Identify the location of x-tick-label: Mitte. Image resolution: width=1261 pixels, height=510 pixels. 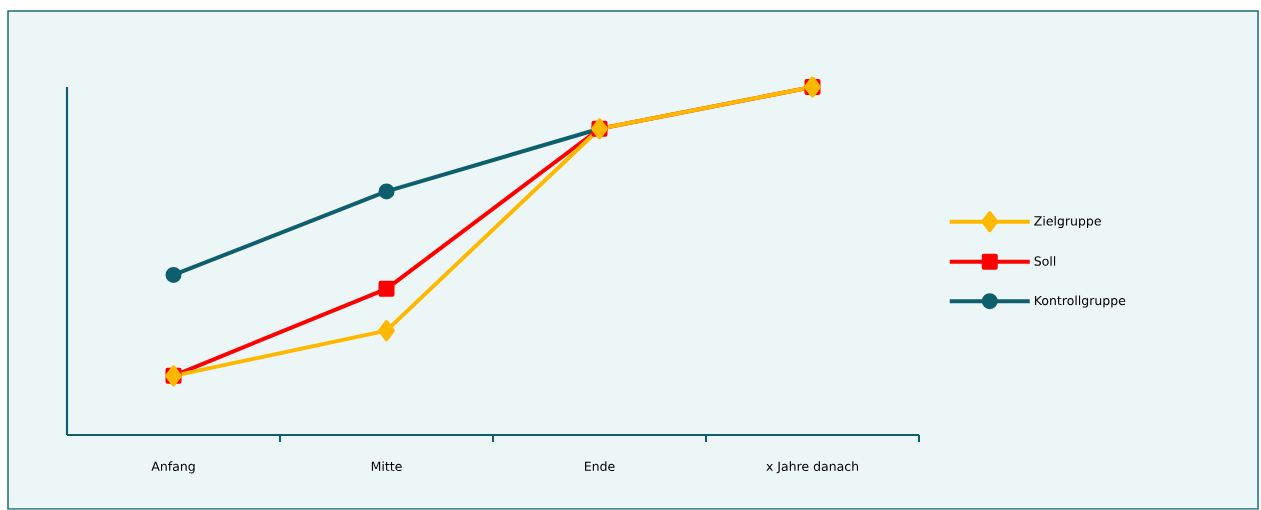
(386, 466).